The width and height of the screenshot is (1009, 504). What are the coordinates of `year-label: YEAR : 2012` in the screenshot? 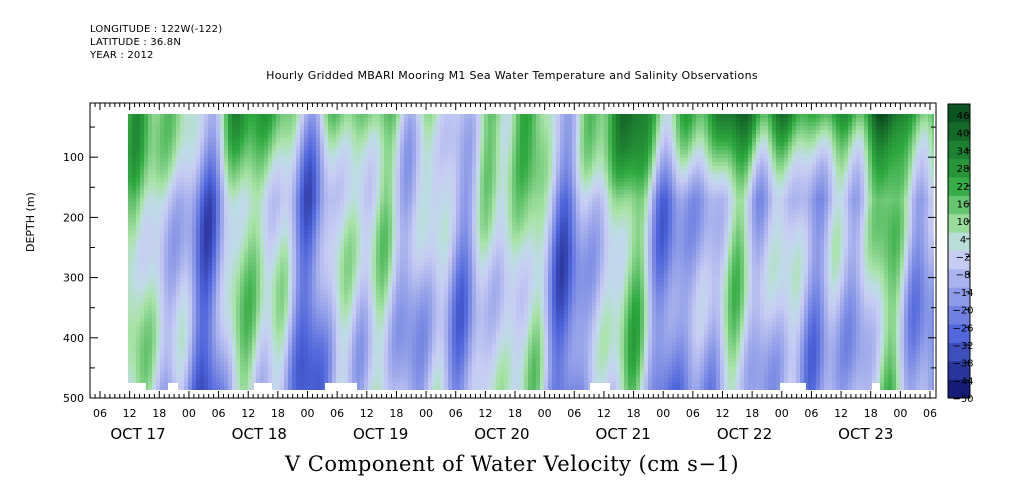 It's located at (122, 55).